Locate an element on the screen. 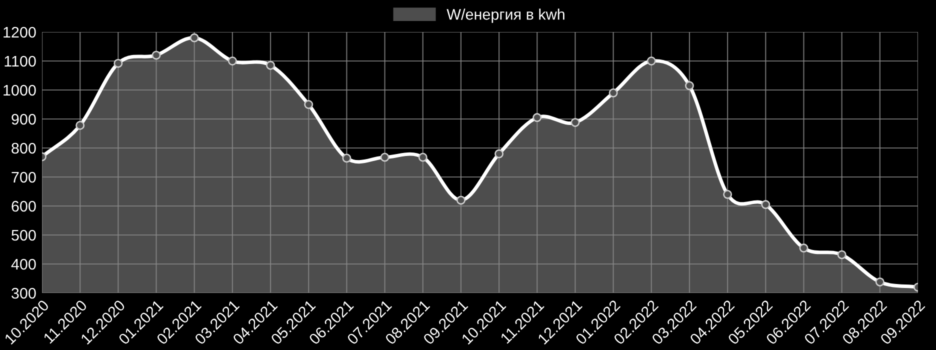 This screenshot has height=350, width=936. legend-label: W/енергия в kwh is located at coordinates (505, 15).